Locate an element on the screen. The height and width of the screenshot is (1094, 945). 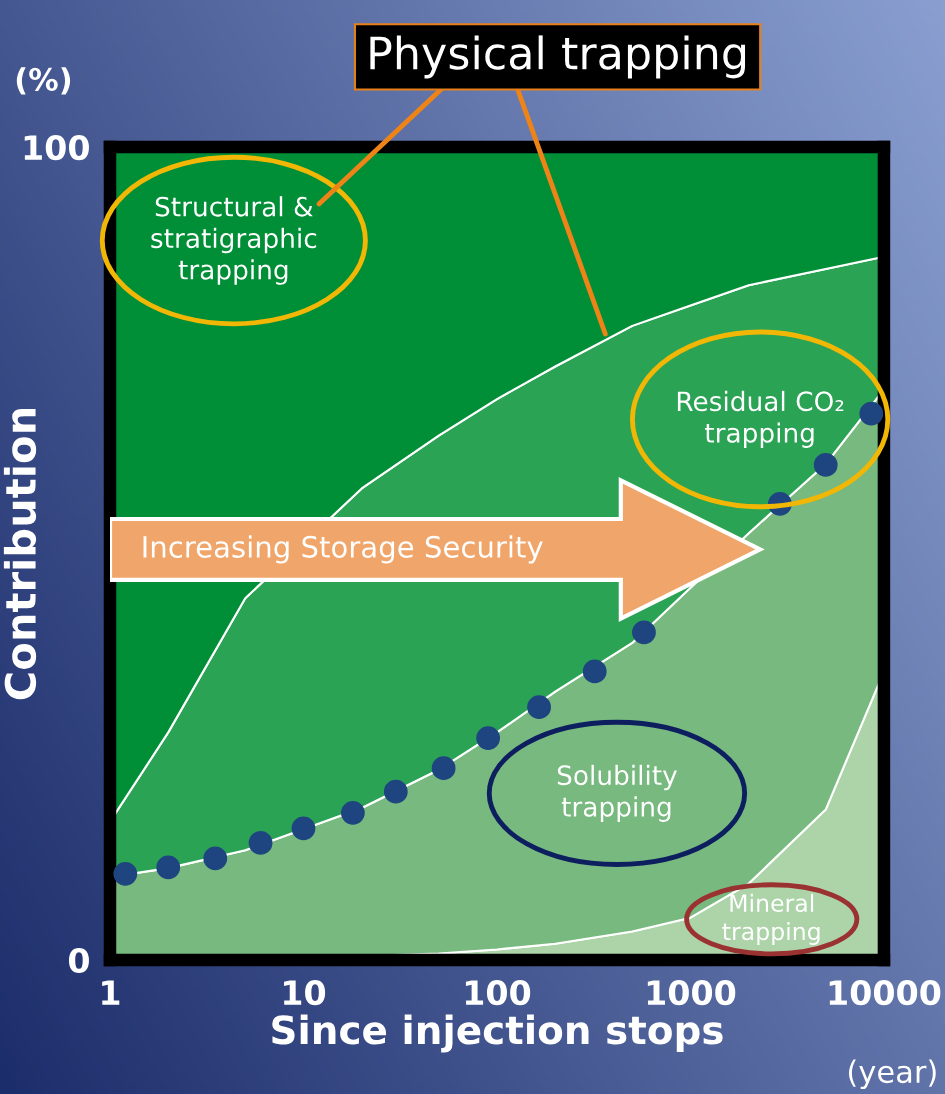
x-tick-label: 100 is located at coordinates (498, 993).